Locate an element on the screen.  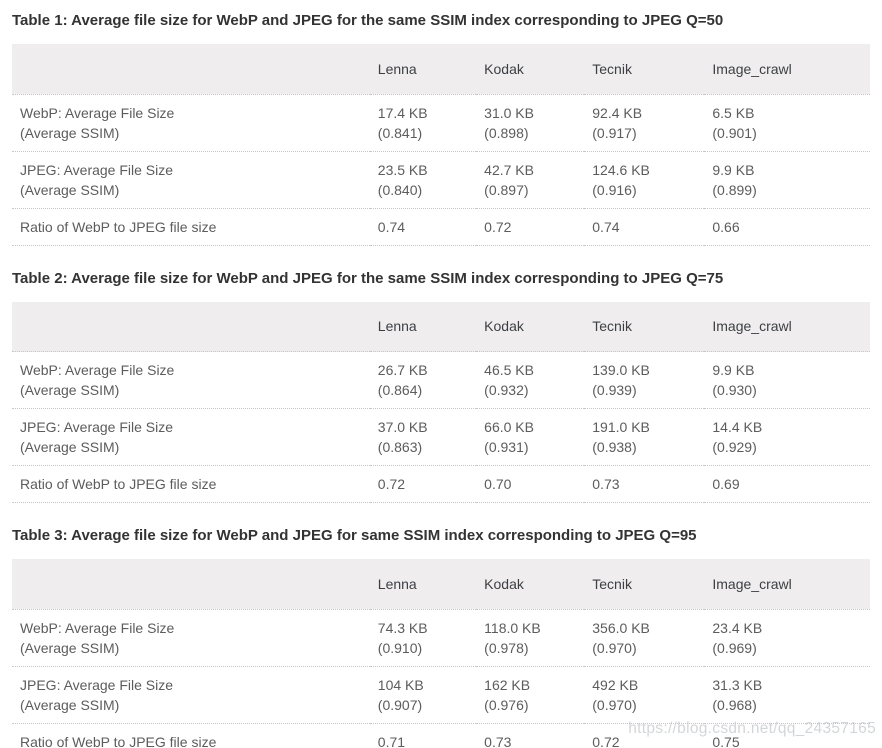
value-cell: 74.3 KB (0.910) is located at coordinates (423, 637).